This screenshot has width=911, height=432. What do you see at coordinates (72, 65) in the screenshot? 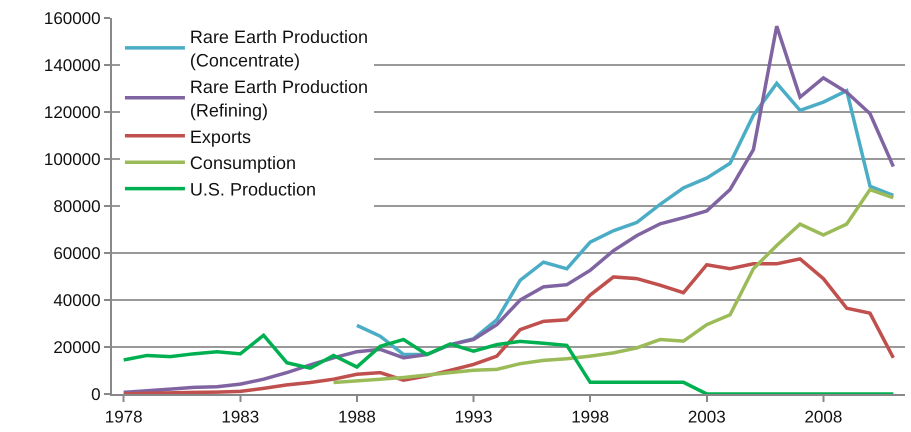
I see `y-tick-label: 140000` at bounding box center [72, 65].